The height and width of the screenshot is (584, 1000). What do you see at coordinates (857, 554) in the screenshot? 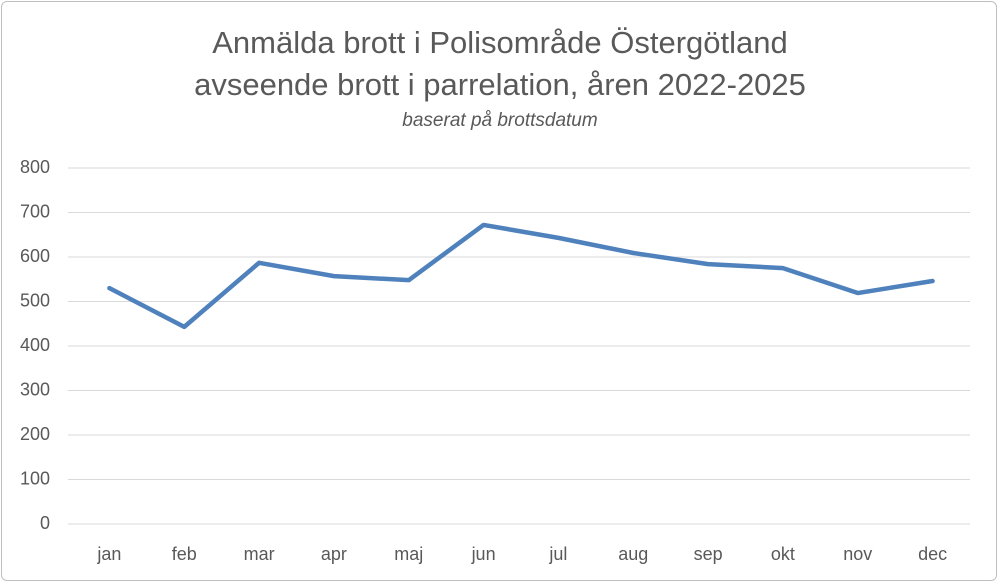
I see `x-tick-label: nov` at bounding box center [857, 554].